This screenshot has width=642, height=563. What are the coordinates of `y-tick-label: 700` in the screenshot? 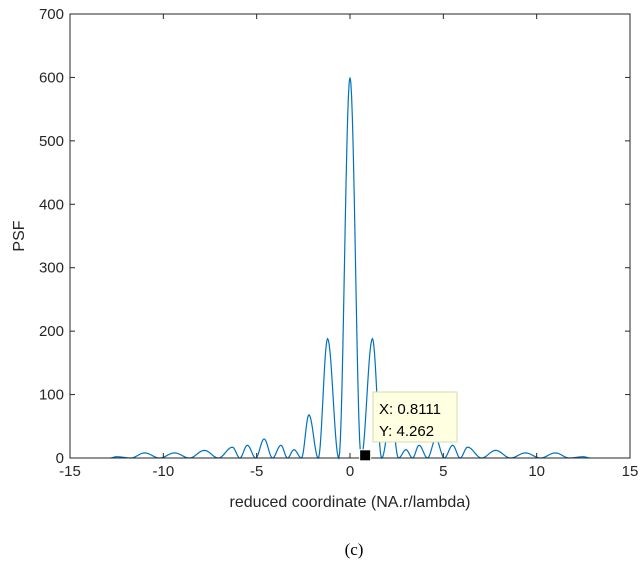 It's located at (51, 14).